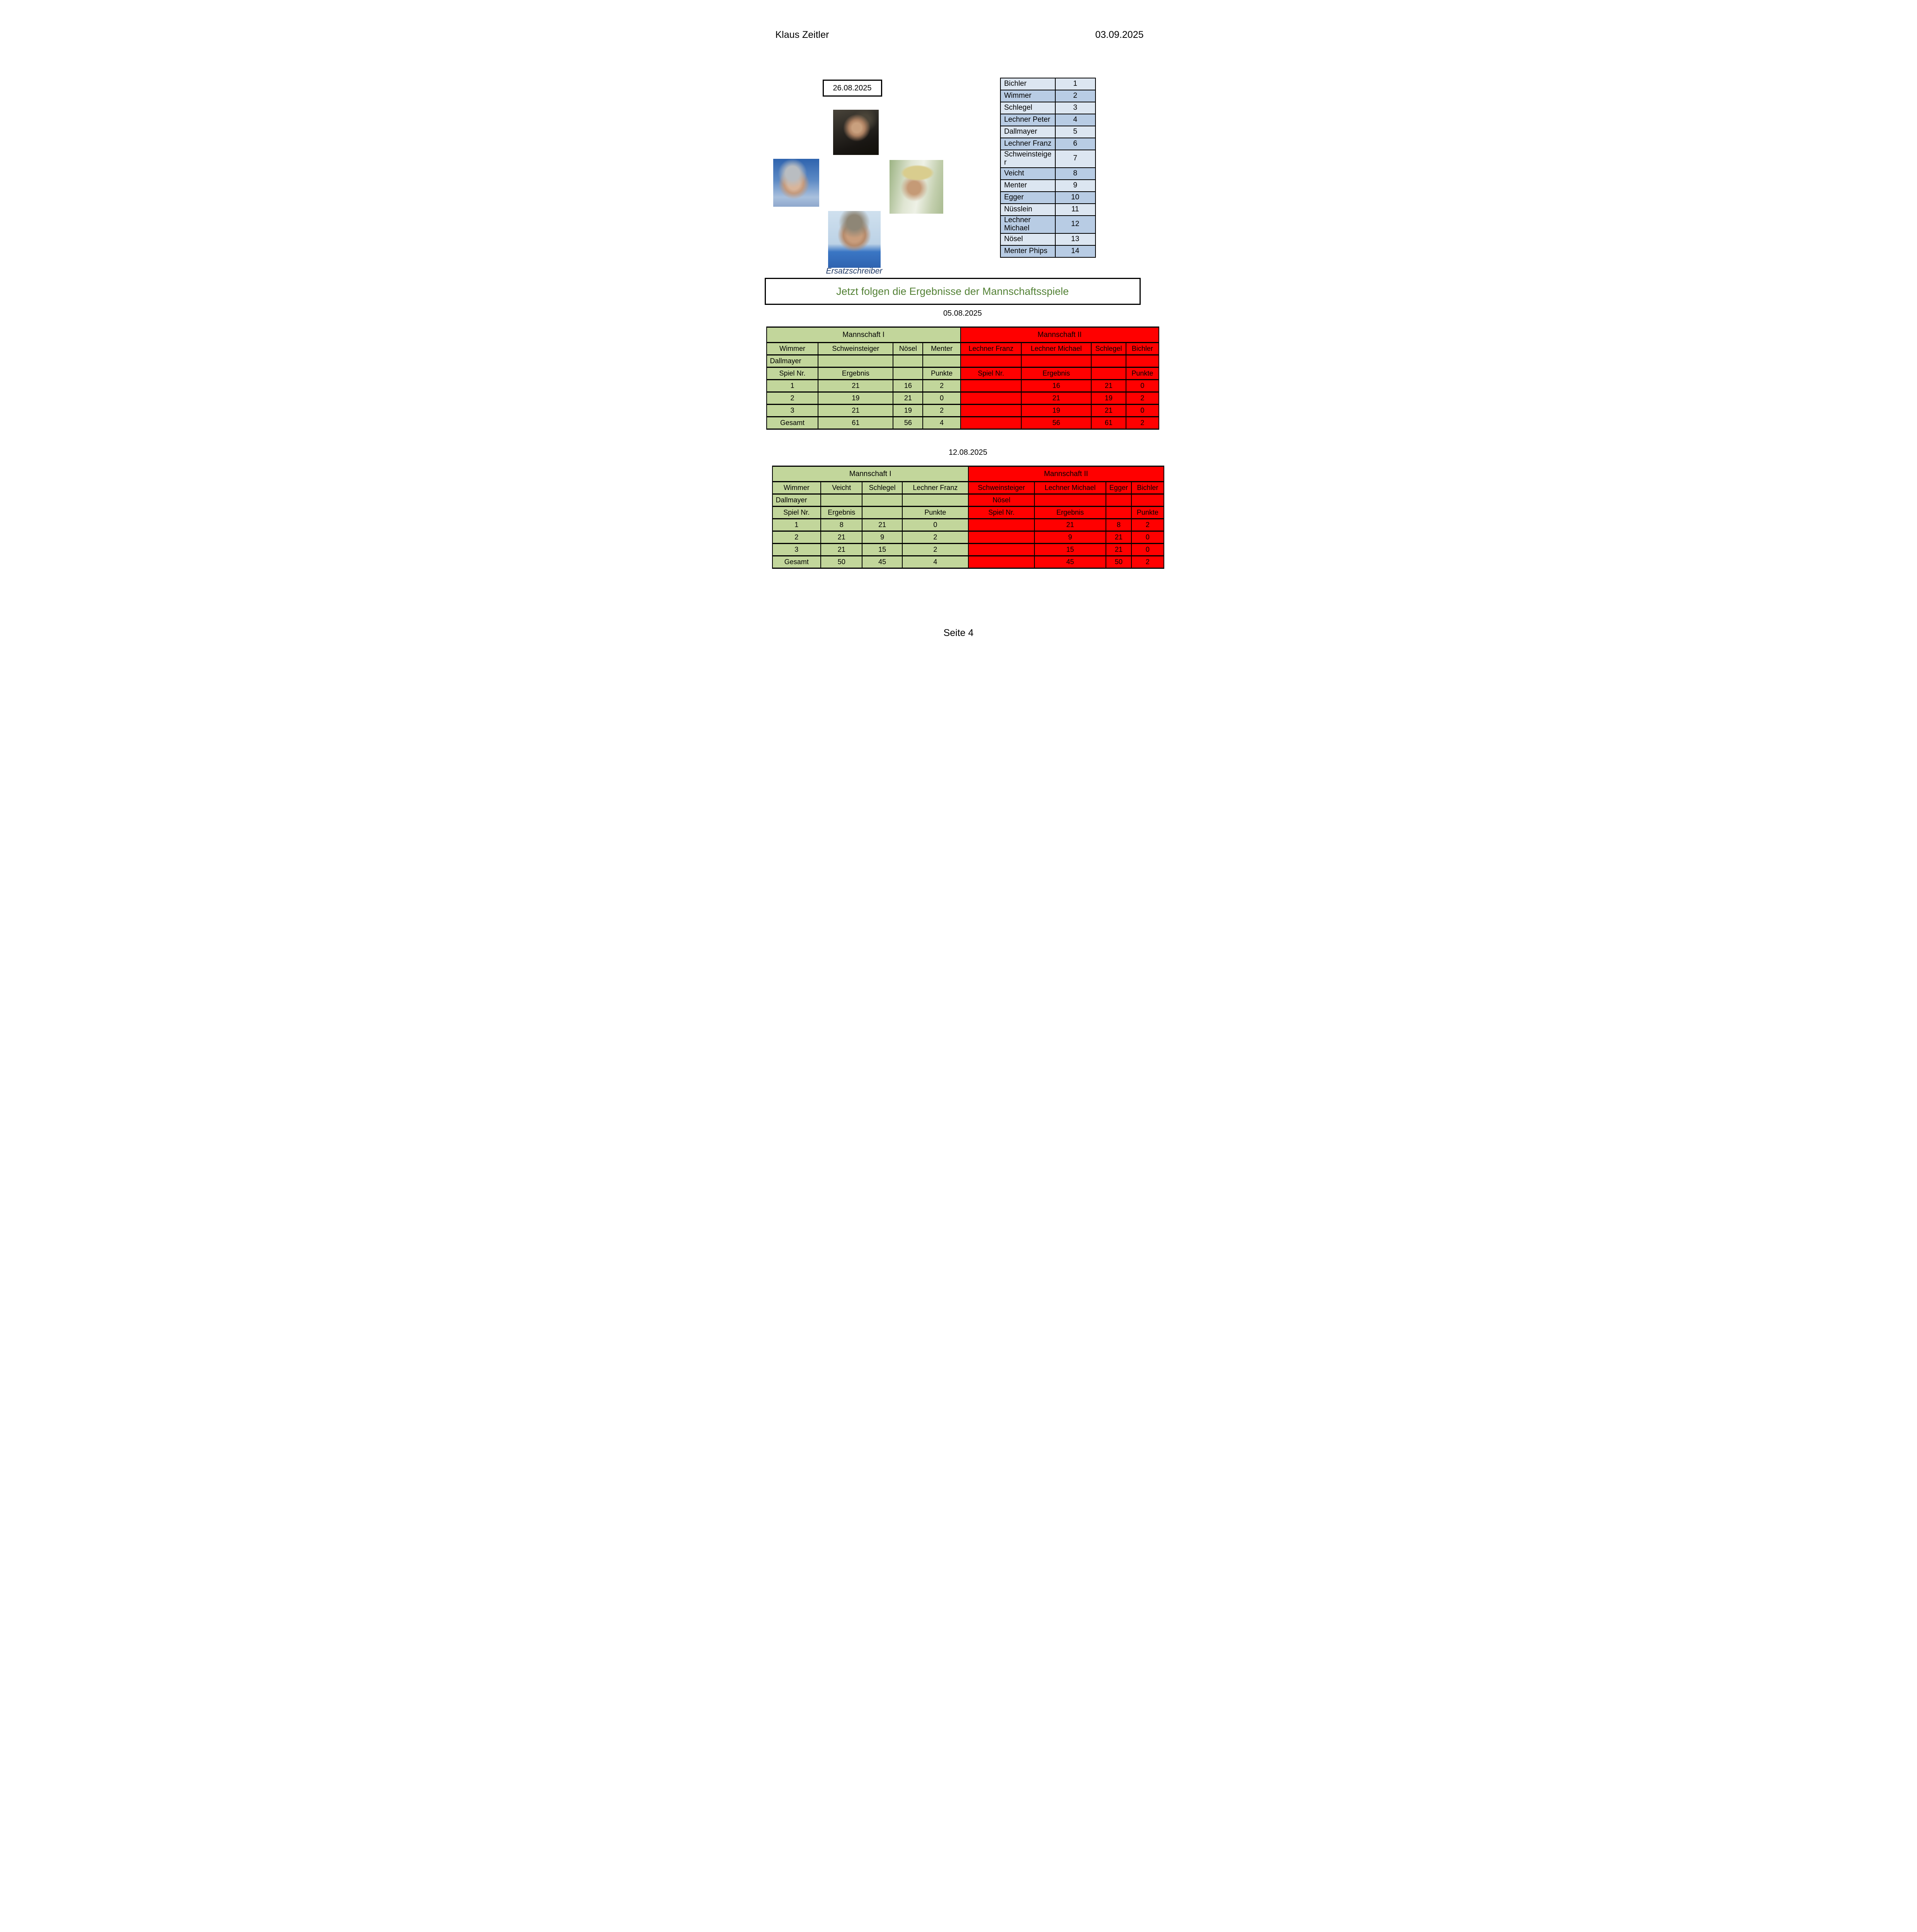 This screenshot has height=1932, width=1917. I want to click on total-cell: 4, so click(935, 562).